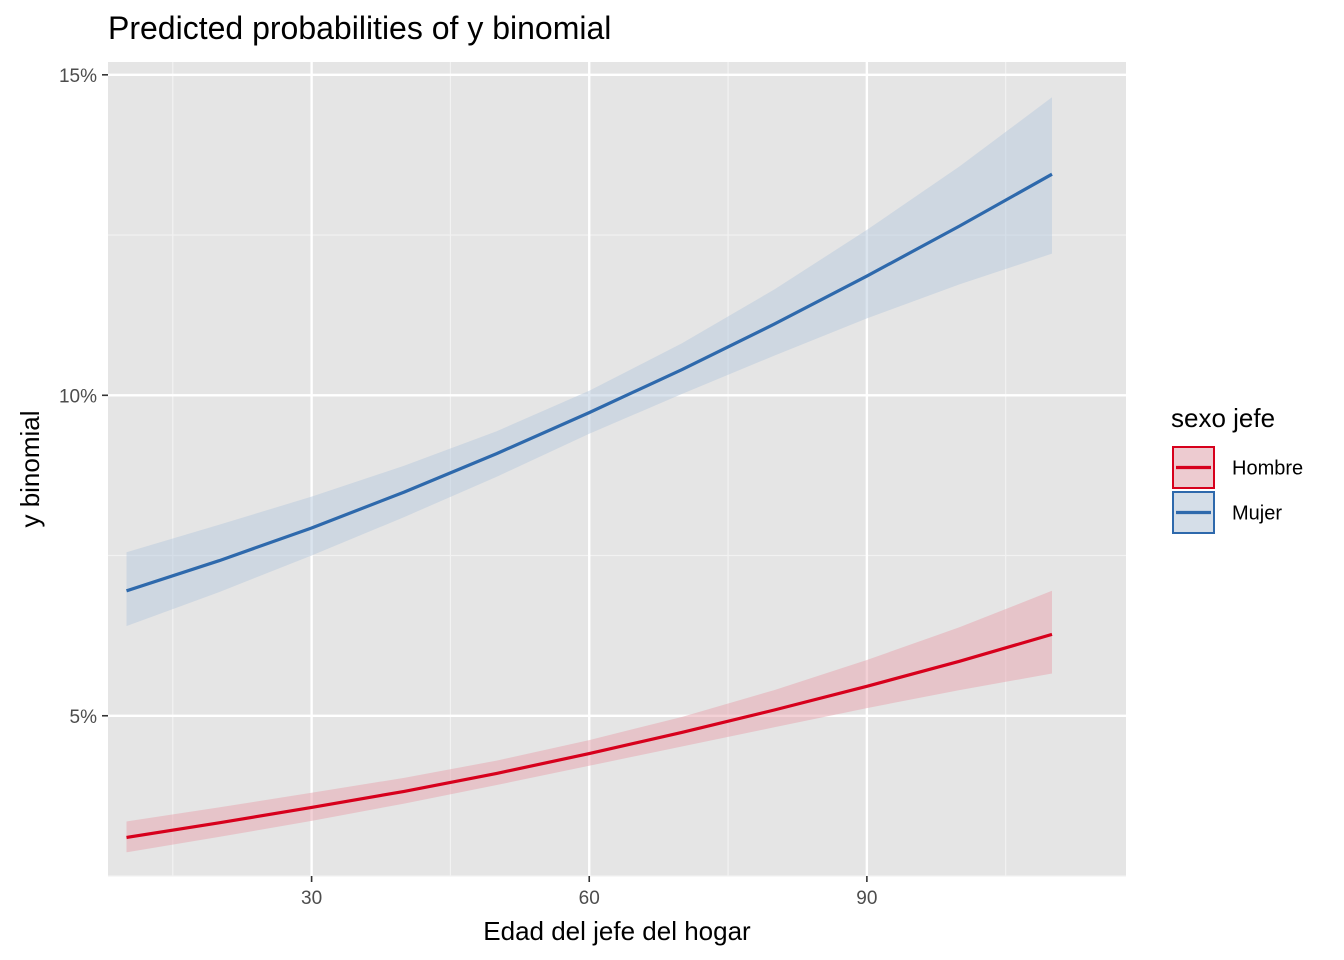  What do you see at coordinates (359, 28) in the screenshot?
I see `chart-title: Predicted probabilities of y binomial` at bounding box center [359, 28].